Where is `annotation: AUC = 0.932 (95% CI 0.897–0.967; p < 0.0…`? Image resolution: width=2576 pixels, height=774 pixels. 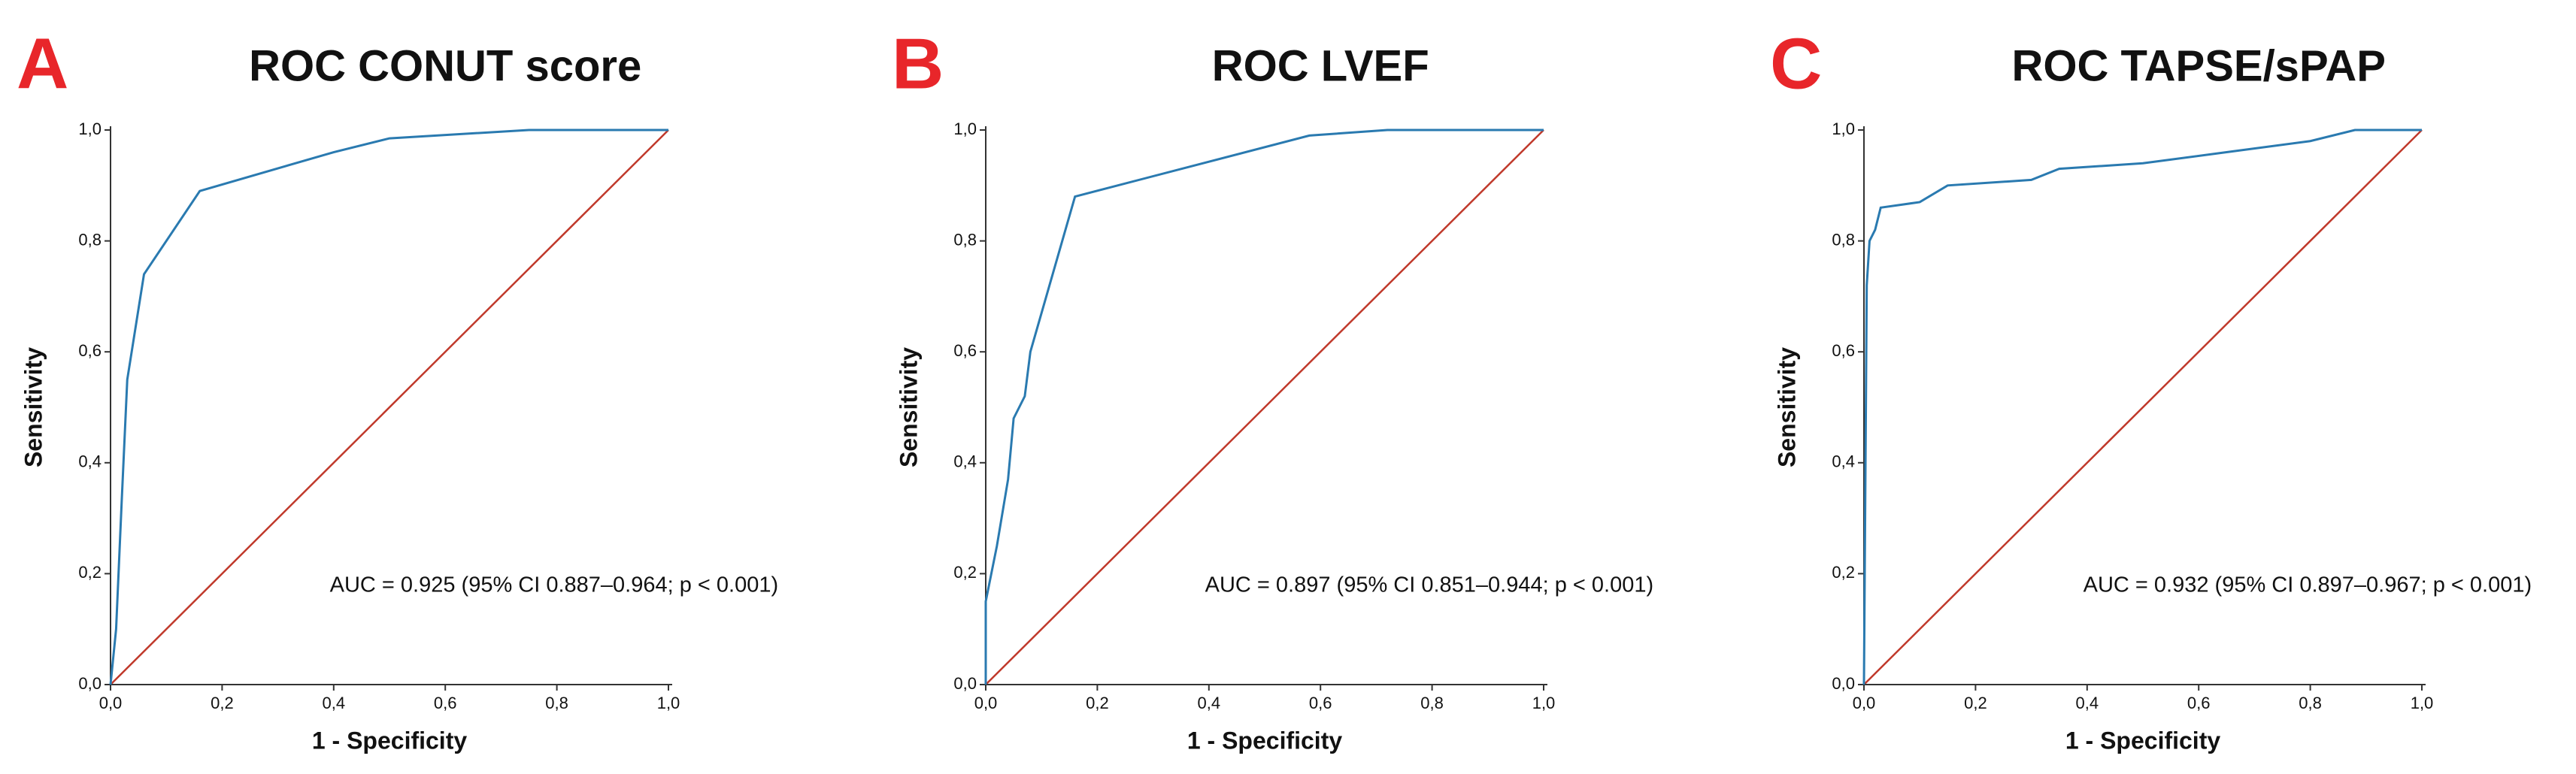
annotation: AUC = 0.932 (95% CI 0.897–0.967; p < 0.0… is located at coordinates (2308, 585).